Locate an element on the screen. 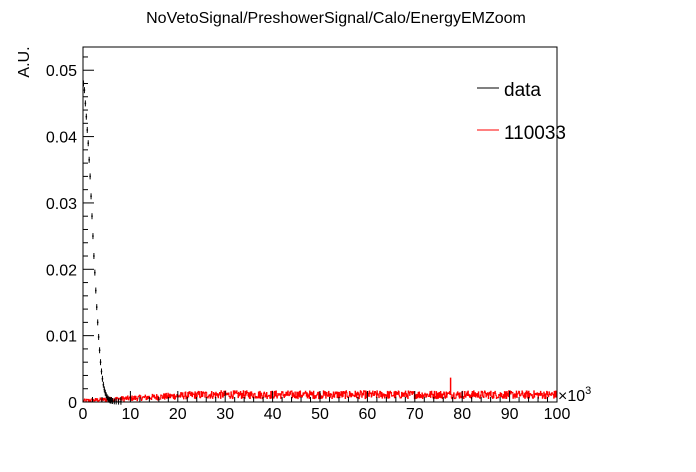 The height and width of the screenshot is (472, 696). legend: data 110033 is located at coordinates (521, 112).